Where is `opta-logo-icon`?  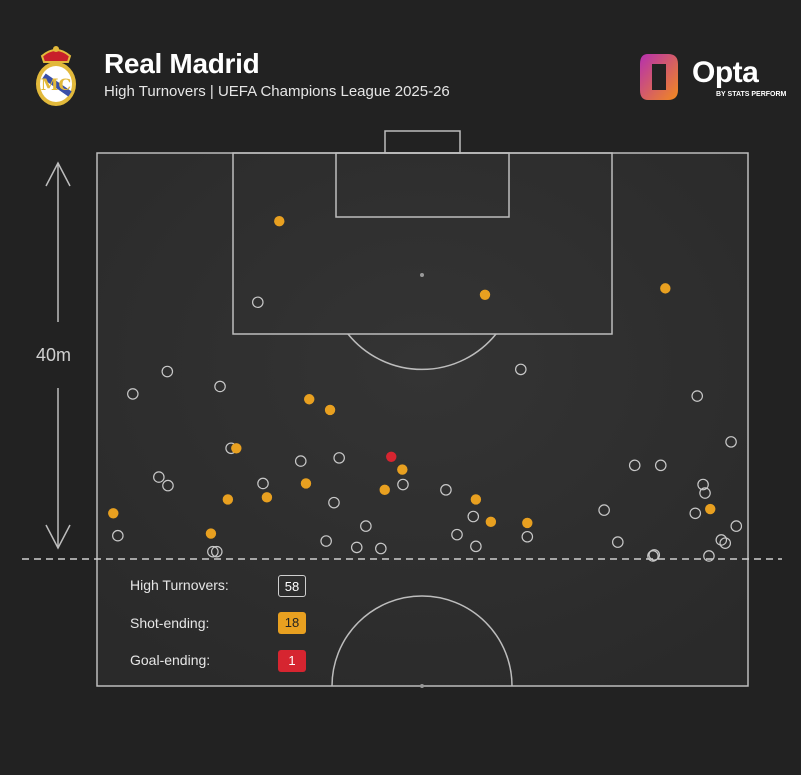 opta-logo-icon is located at coordinates (659, 77).